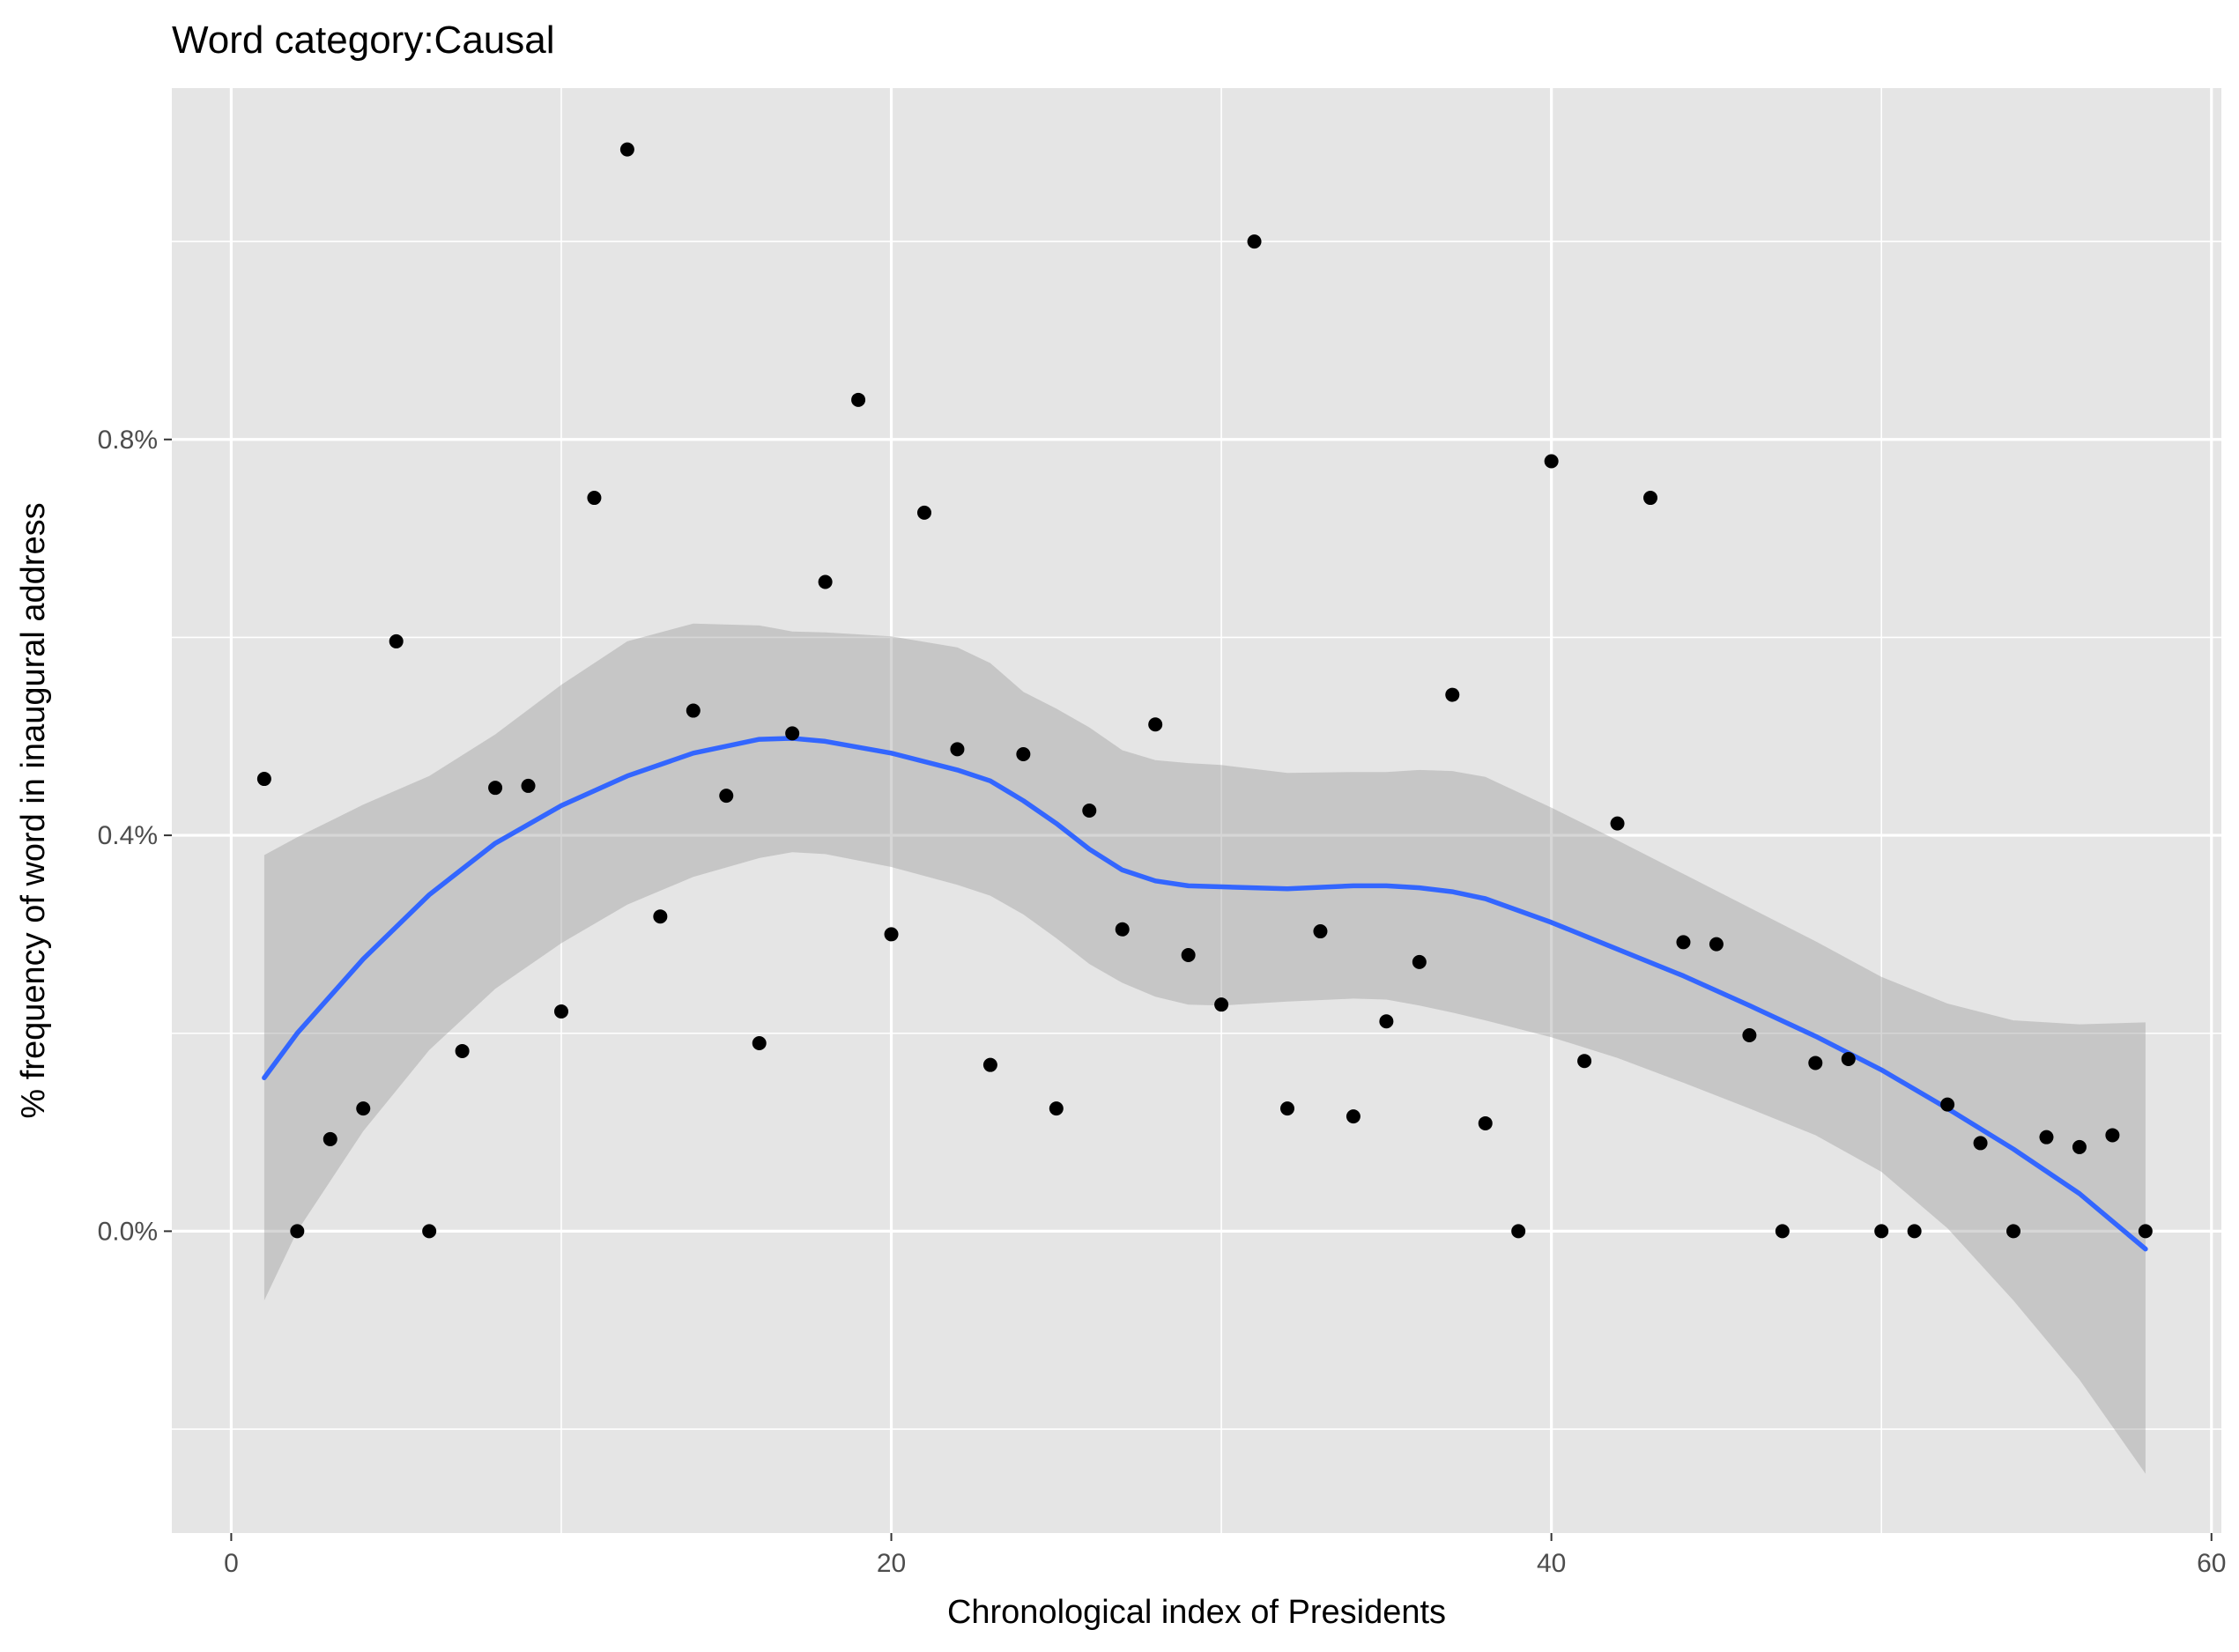 This screenshot has height=1652, width=2239. I want to click on y-axis-title: % frequency of word in inaugural address, so click(33, 810).